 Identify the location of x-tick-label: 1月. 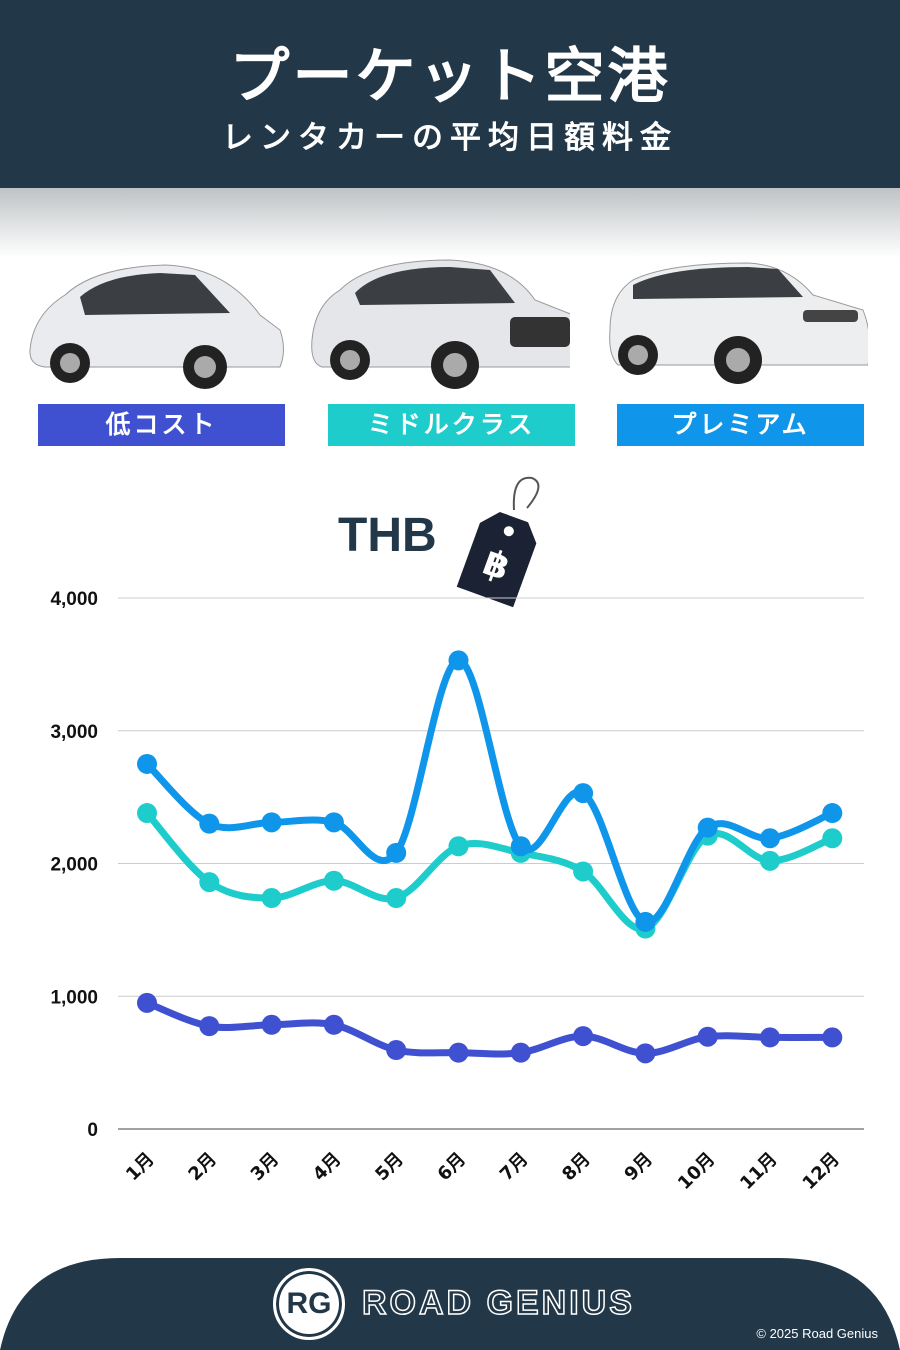
(140, 1167).